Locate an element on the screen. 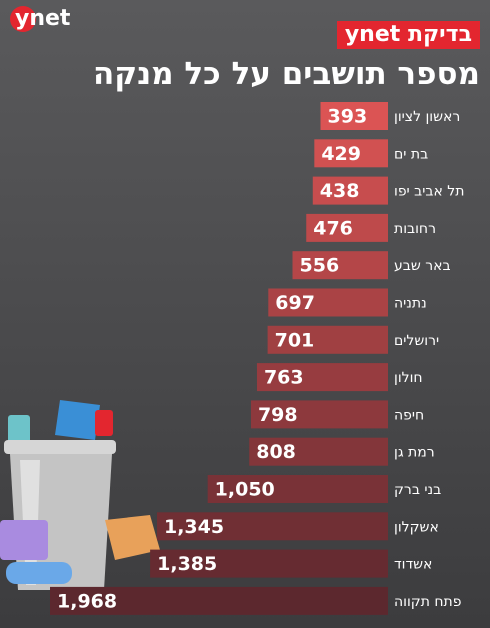  value-label: 763 is located at coordinates (284, 378).